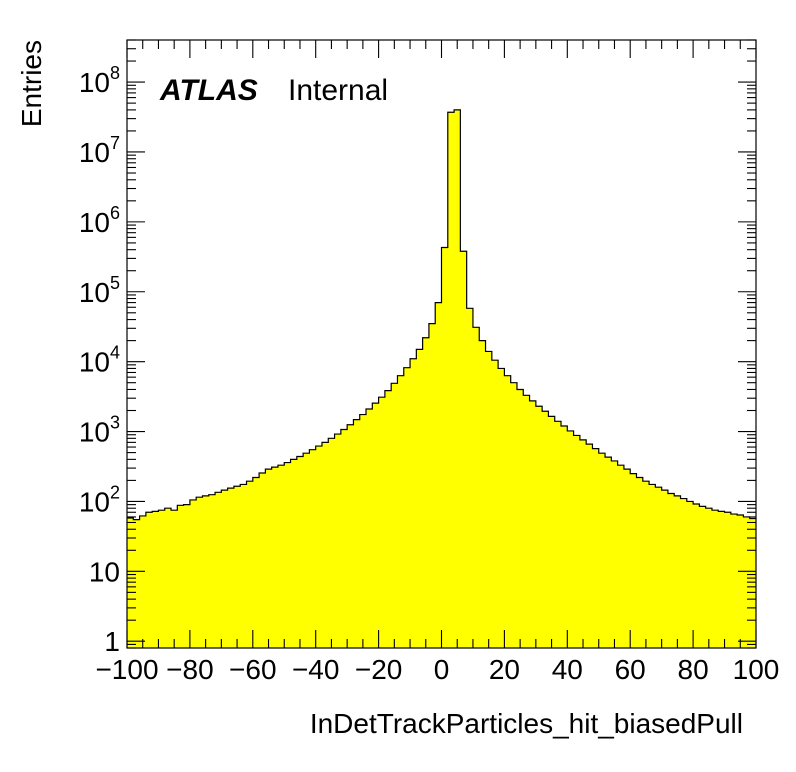 Image resolution: width=796 pixels, height=772 pixels. Describe the element at coordinates (31, 83) in the screenshot. I see `y-axis-title: Entries` at that location.